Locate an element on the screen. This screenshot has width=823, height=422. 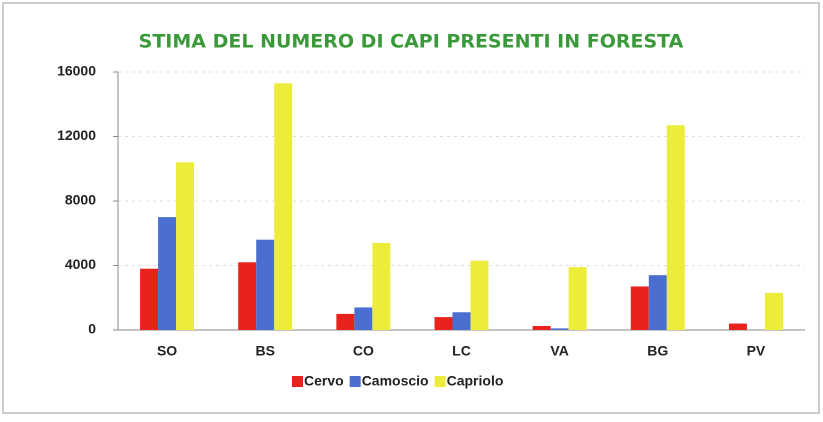
legend-label: Cervo is located at coordinates (324, 381).